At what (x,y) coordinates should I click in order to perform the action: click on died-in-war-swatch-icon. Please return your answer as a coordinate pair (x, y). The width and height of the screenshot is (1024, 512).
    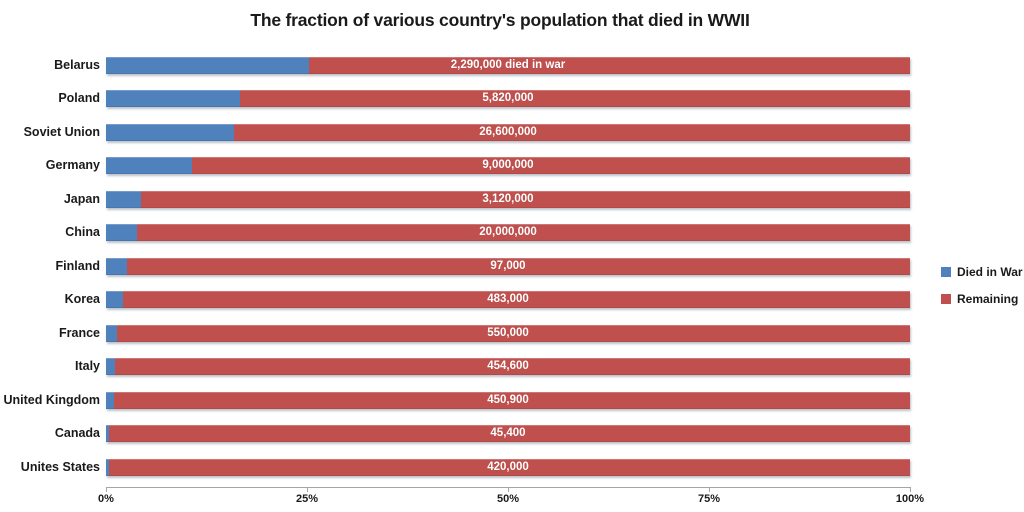
    Looking at the image, I should click on (946, 272).